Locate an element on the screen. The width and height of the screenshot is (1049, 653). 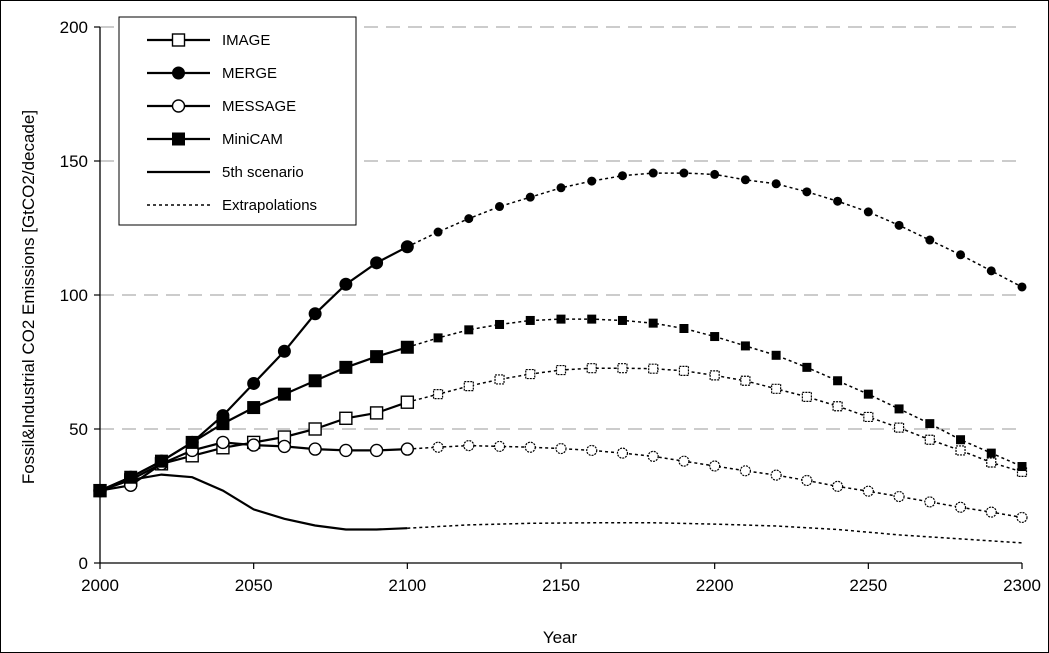
legend-item-minicam: MiniCAM is located at coordinates (215, 139).